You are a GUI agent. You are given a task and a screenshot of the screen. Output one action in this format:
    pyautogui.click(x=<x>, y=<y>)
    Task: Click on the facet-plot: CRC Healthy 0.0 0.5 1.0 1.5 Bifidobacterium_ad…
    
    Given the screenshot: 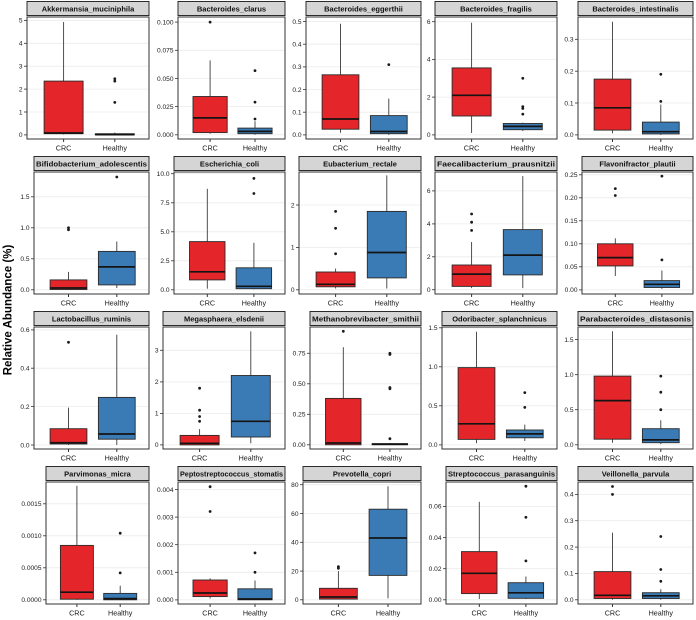 What is the action you would take?
    pyautogui.click(x=85, y=232)
    